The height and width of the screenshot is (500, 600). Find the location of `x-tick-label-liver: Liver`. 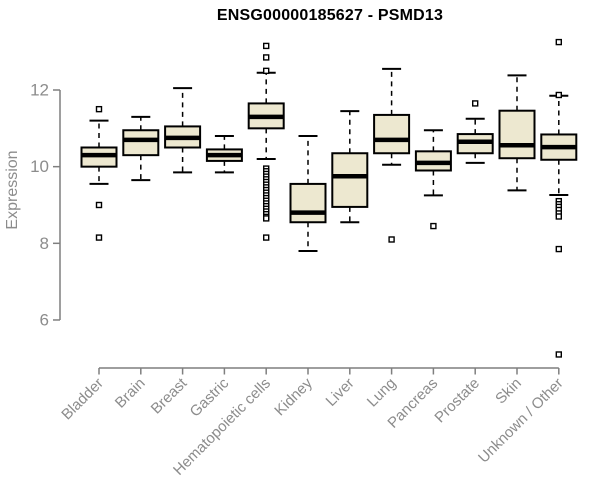

x-tick-label-liver: Liver is located at coordinates (340, 392).